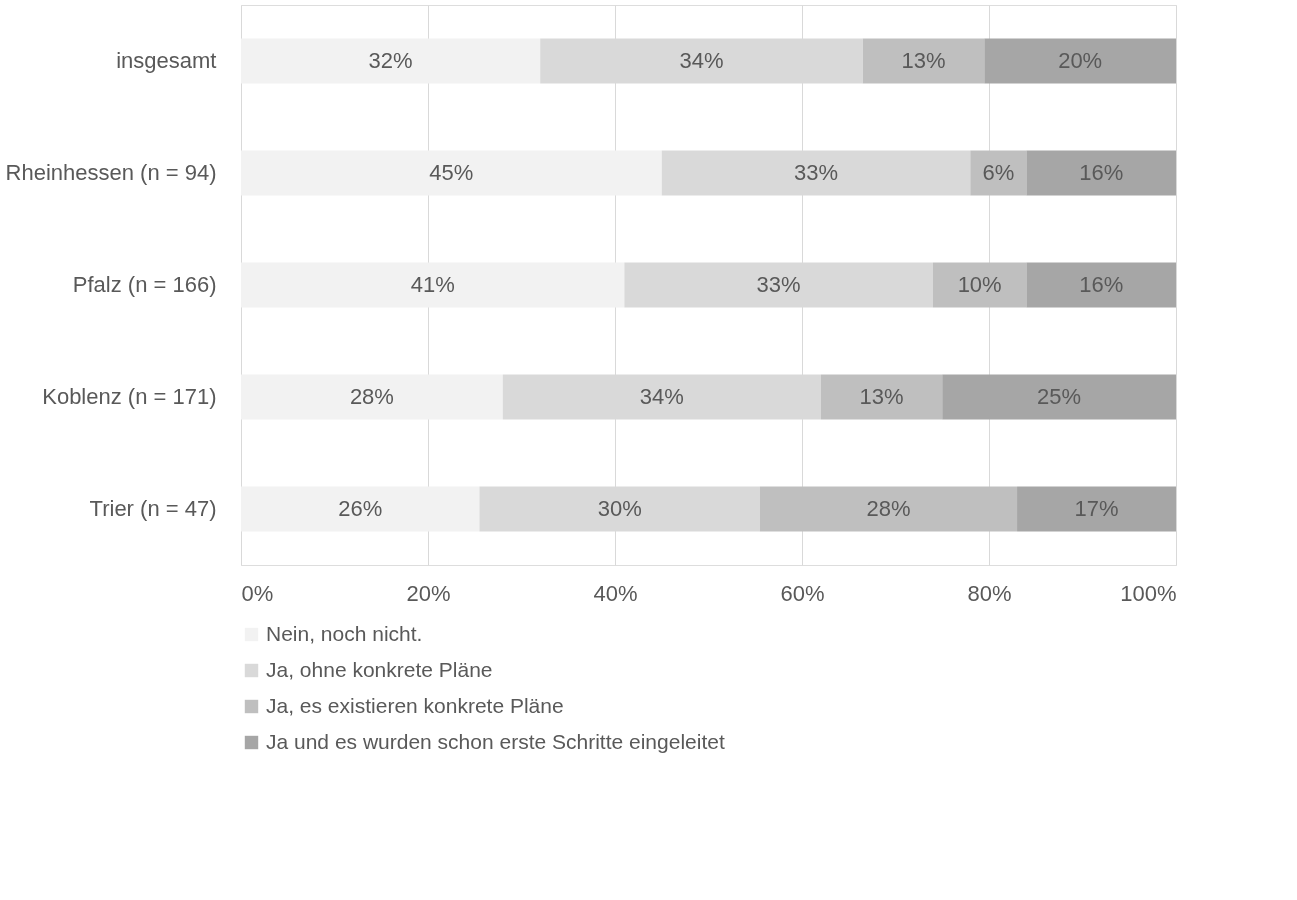 The width and height of the screenshot is (1297, 900). Describe the element at coordinates (166, 60) in the screenshot. I see `y-tick-label: insgesamt` at that location.